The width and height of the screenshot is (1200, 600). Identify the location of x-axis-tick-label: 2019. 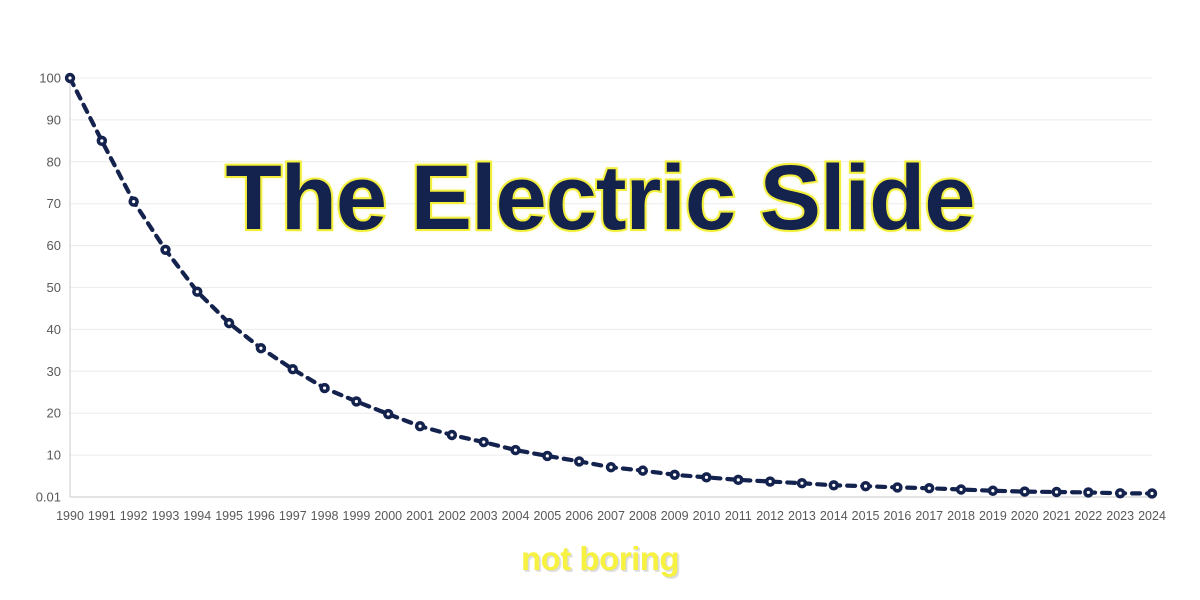
(993, 516).